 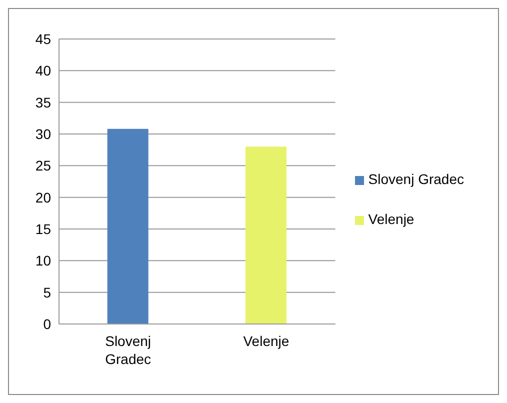 What do you see at coordinates (416, 179) in the screenshot?
I see `legend-label: Slovenj Gradec` at bounding box center [416, 179].